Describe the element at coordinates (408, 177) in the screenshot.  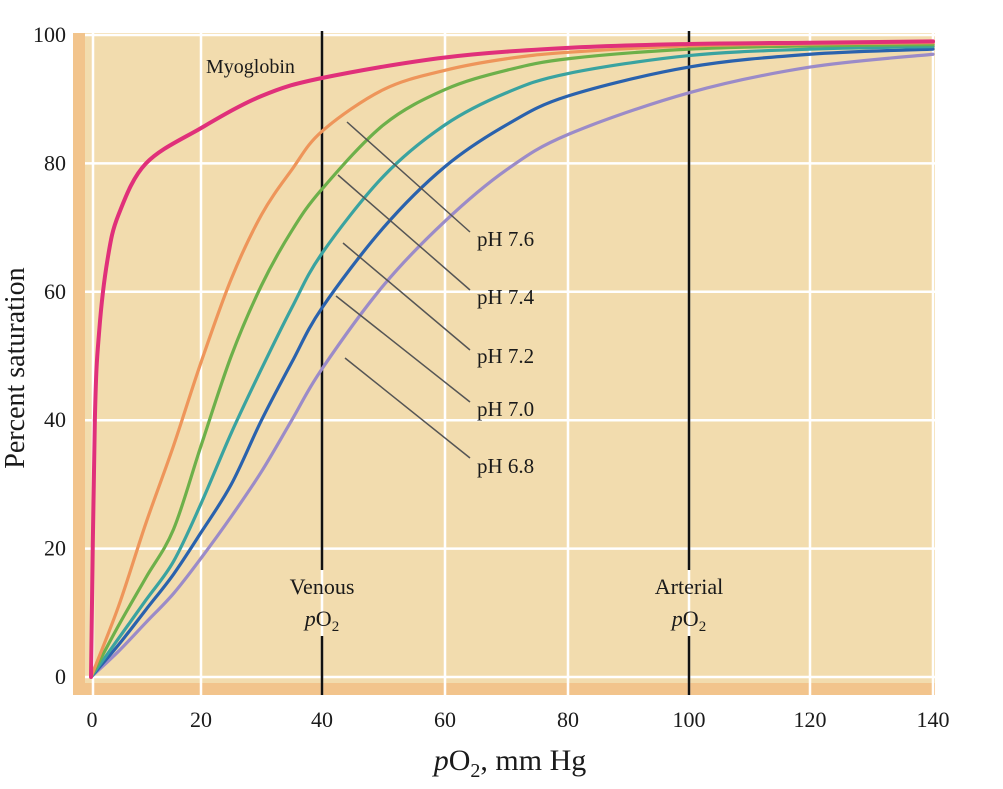
I see `ph-7-6-leader-line` at that location.